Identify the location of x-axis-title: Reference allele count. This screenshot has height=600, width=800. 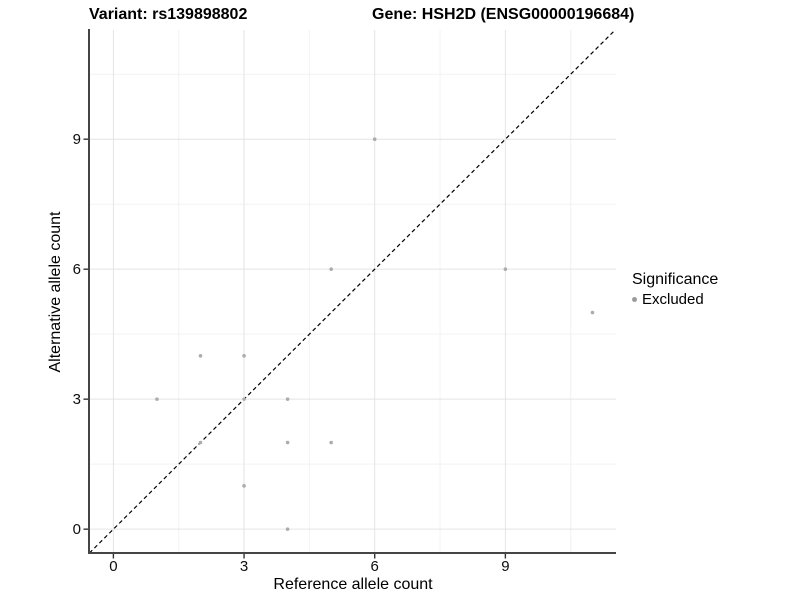
(353, 584).